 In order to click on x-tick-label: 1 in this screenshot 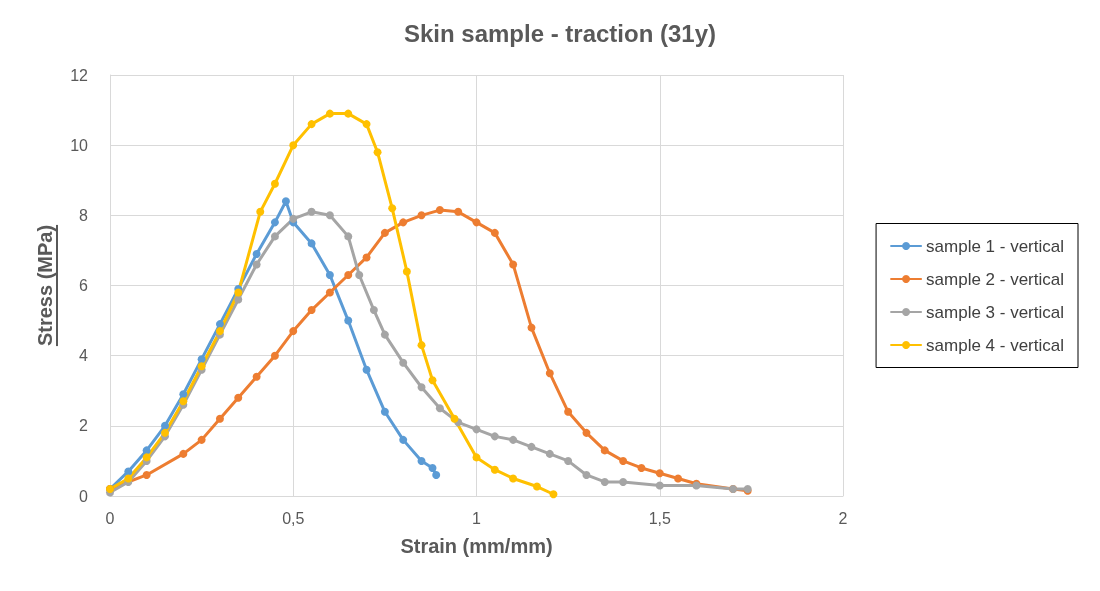, I will do `click(477, 518)`.